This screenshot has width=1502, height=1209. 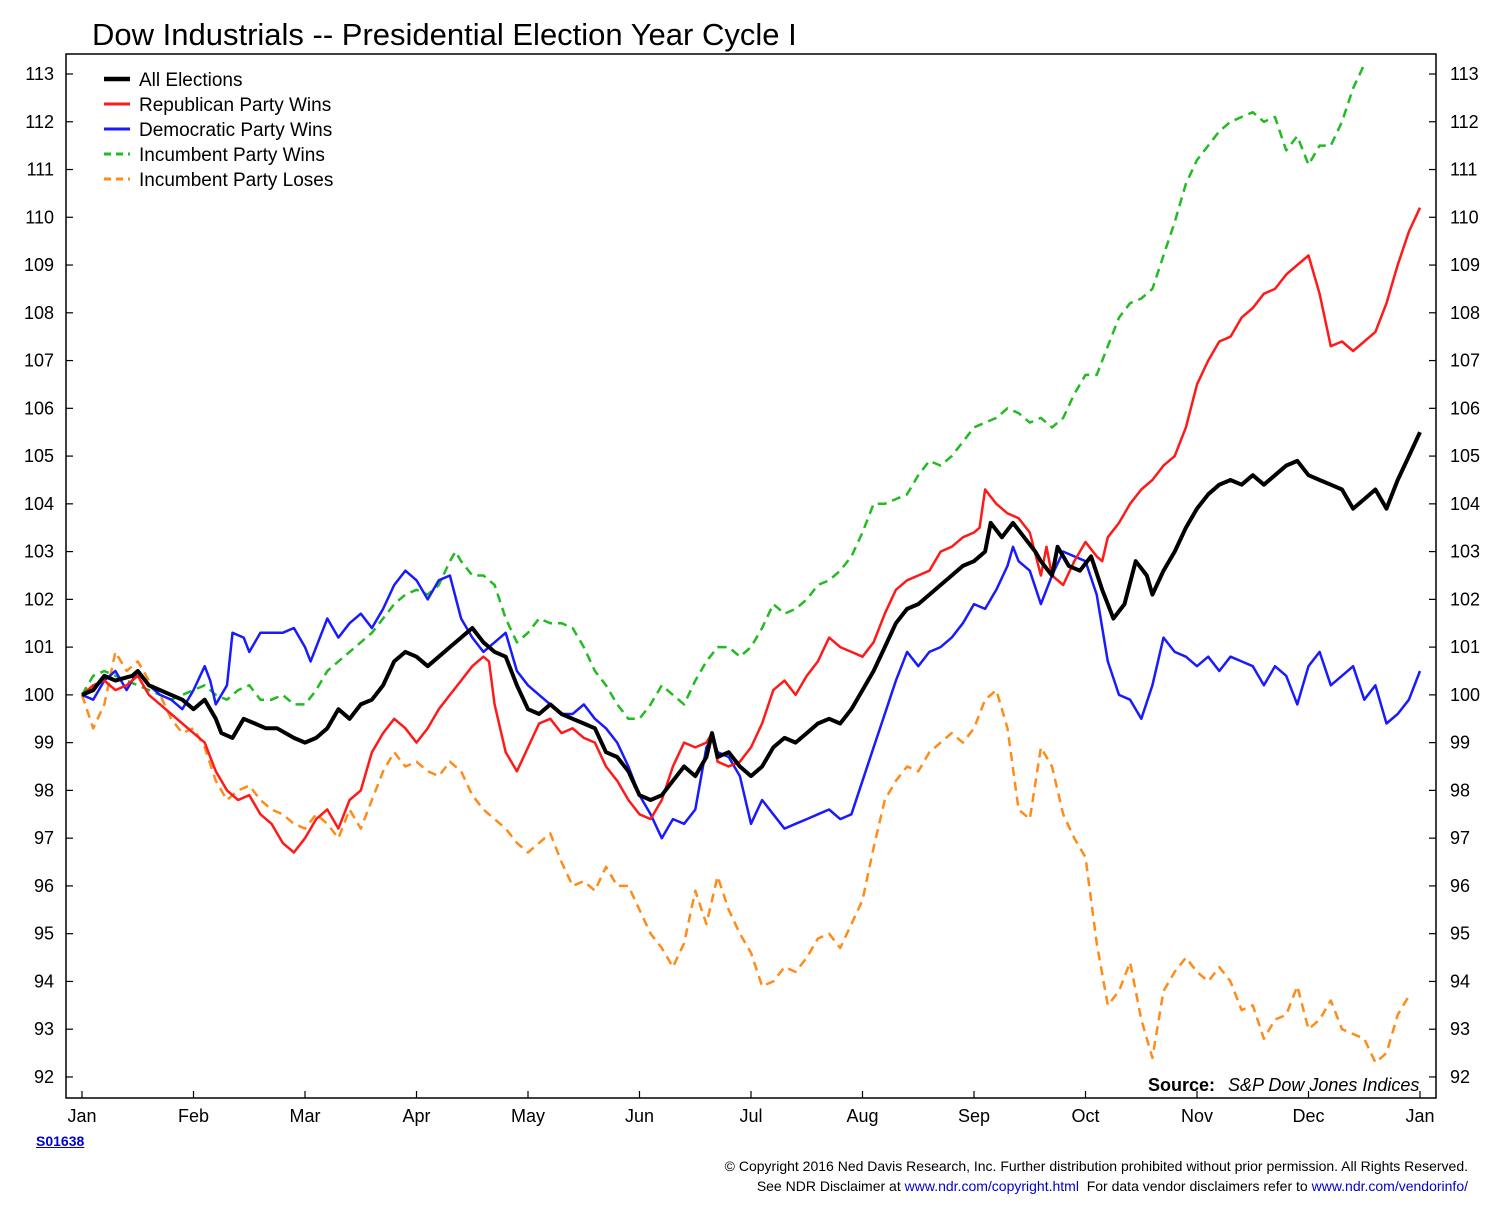 I want to click on y-tick-label-left: 108, so click(x=39, y=313).